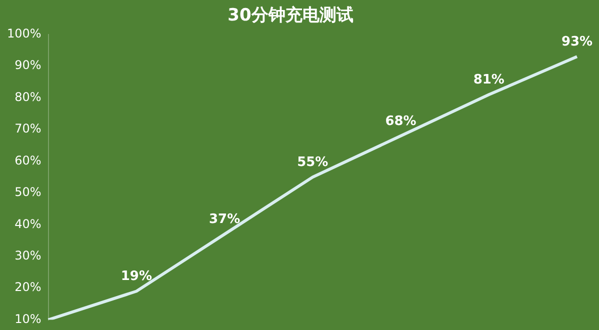  What do you see at coordinates (488, 80) in the screenshot?
I see `text: 81%` at bounding box center [488, 80].